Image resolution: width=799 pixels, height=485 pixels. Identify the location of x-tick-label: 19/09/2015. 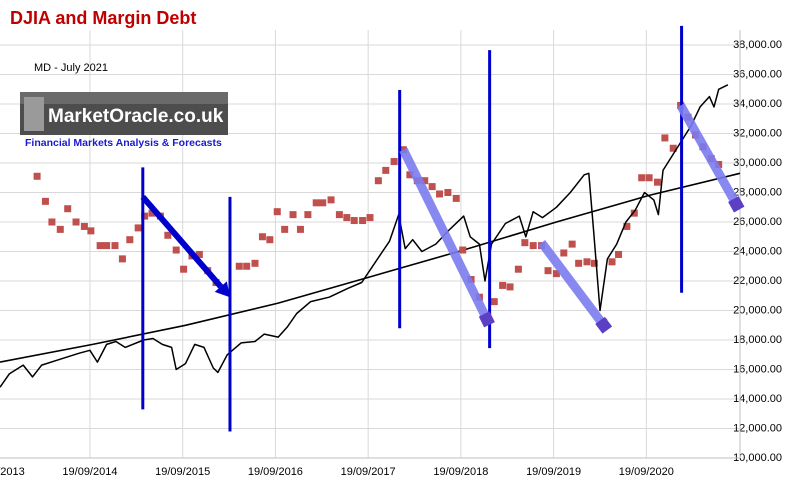
(182, 472).